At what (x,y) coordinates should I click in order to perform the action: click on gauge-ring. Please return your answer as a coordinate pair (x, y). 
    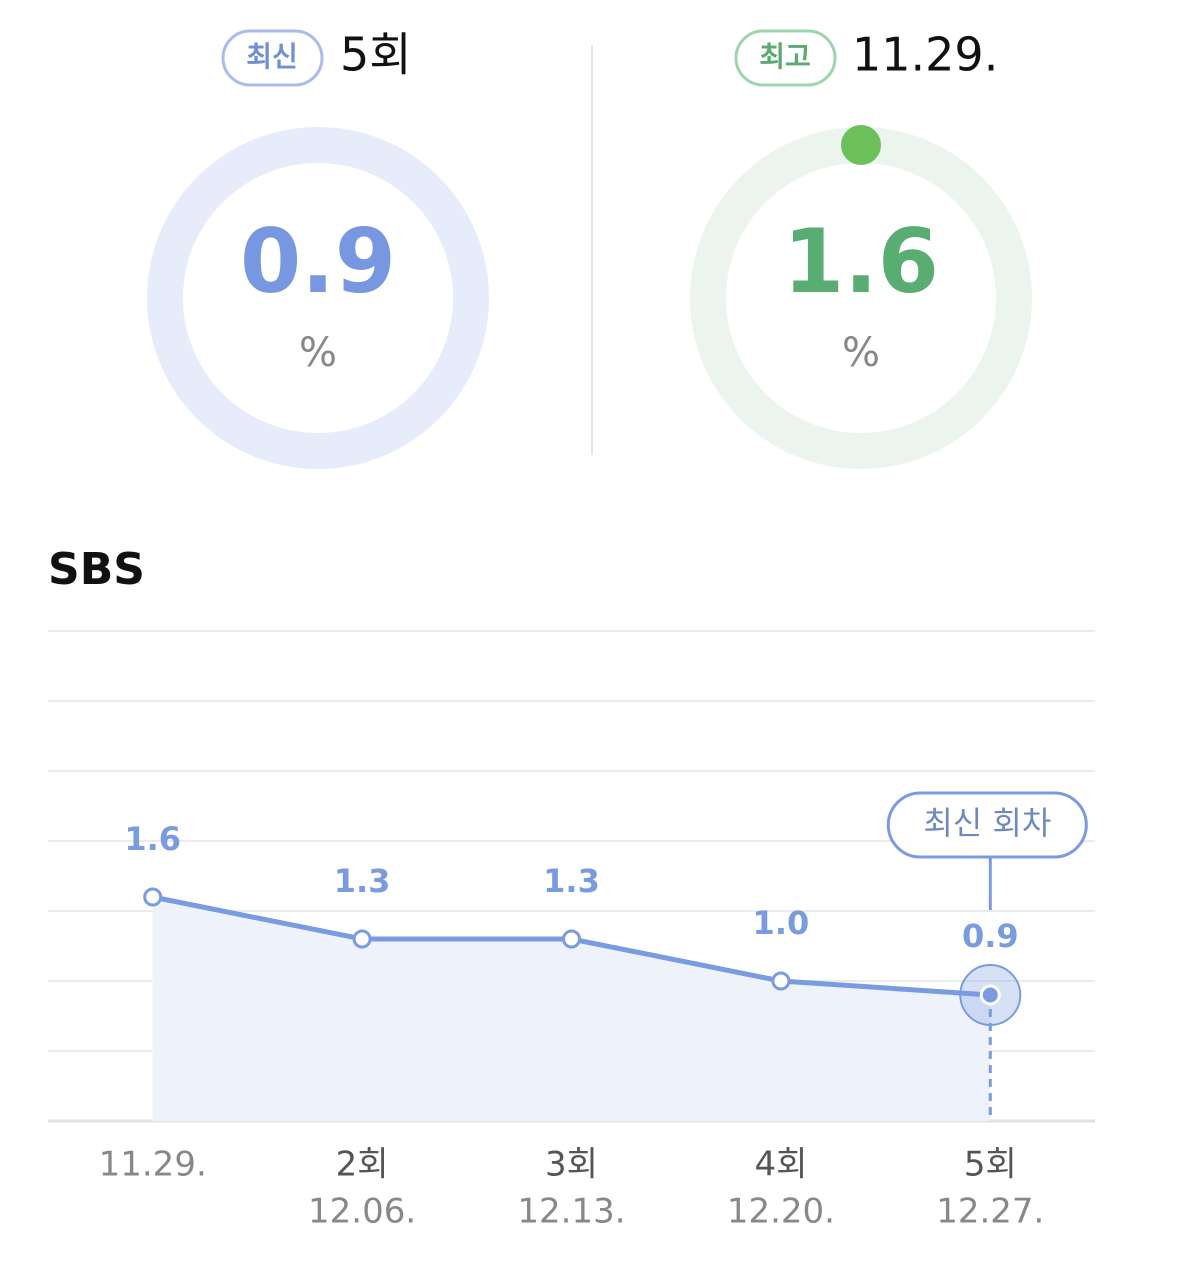
    Looking at the image, I should click on (318, 298).